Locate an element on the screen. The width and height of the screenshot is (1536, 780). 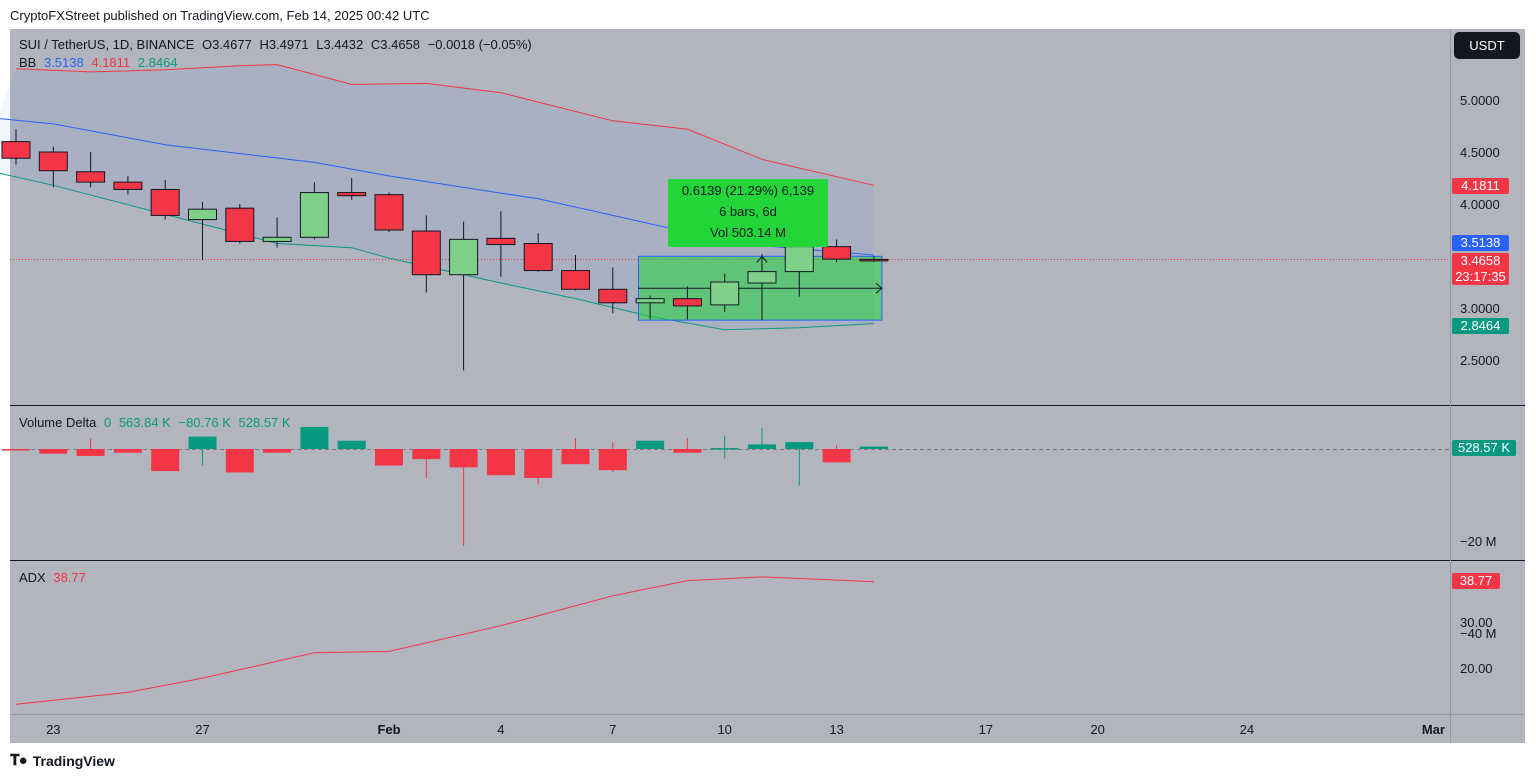
bb-upper-line is located at coordinates (445, 125).